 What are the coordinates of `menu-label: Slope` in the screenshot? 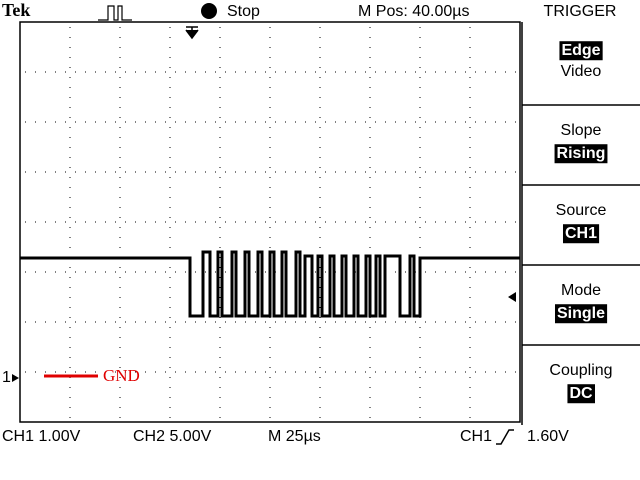 It's located at (581, 130).